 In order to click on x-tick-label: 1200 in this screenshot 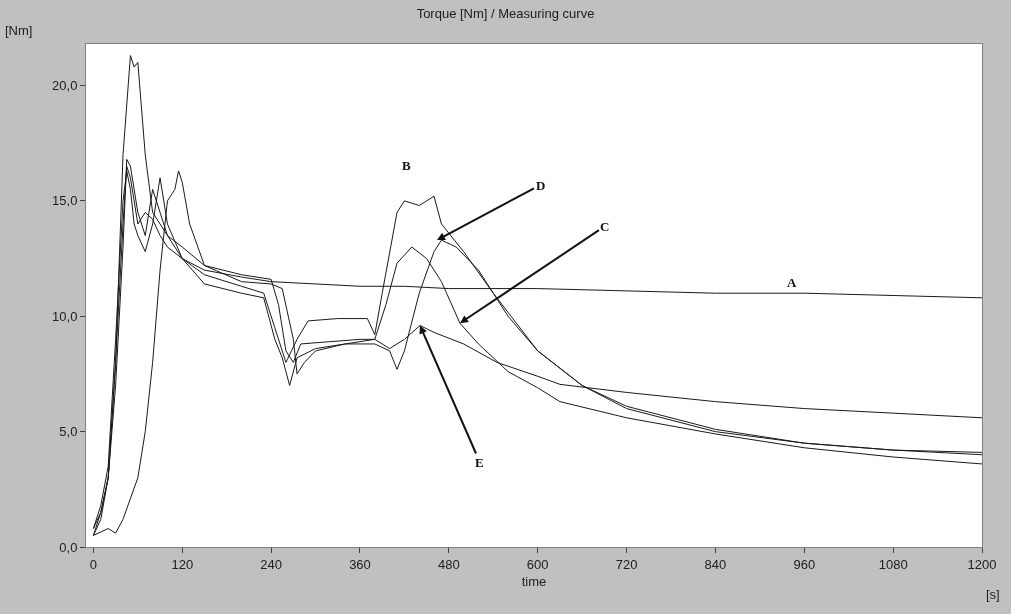, I will do `click(982, 564)`.